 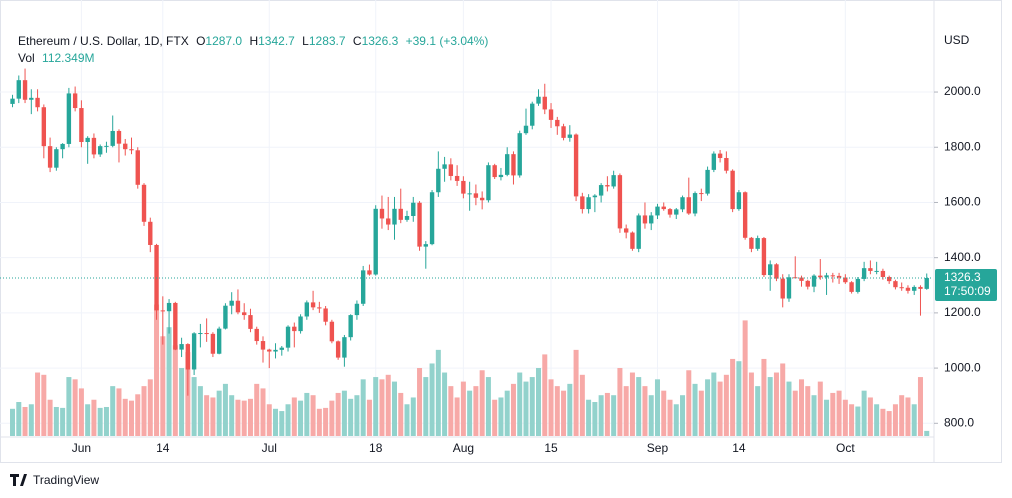 I want to click on brand-logo: TradingView, so click(x=54, y=480).